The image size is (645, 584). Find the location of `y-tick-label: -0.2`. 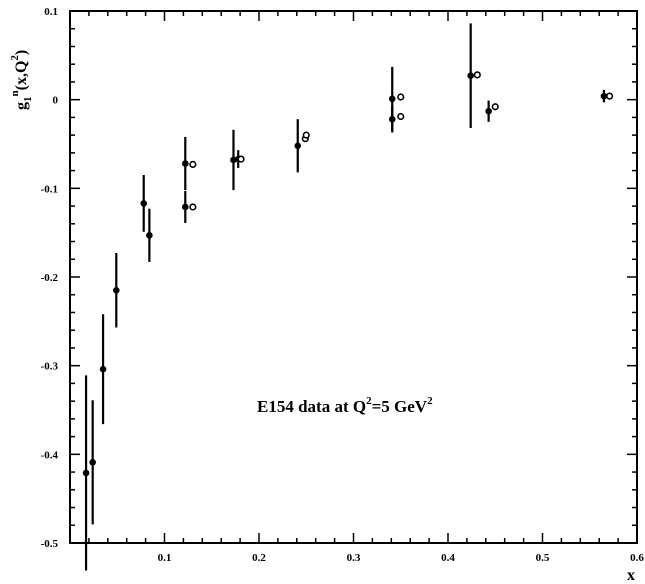

y-tick-label: -0.2 is located at coordinates (50, 278).